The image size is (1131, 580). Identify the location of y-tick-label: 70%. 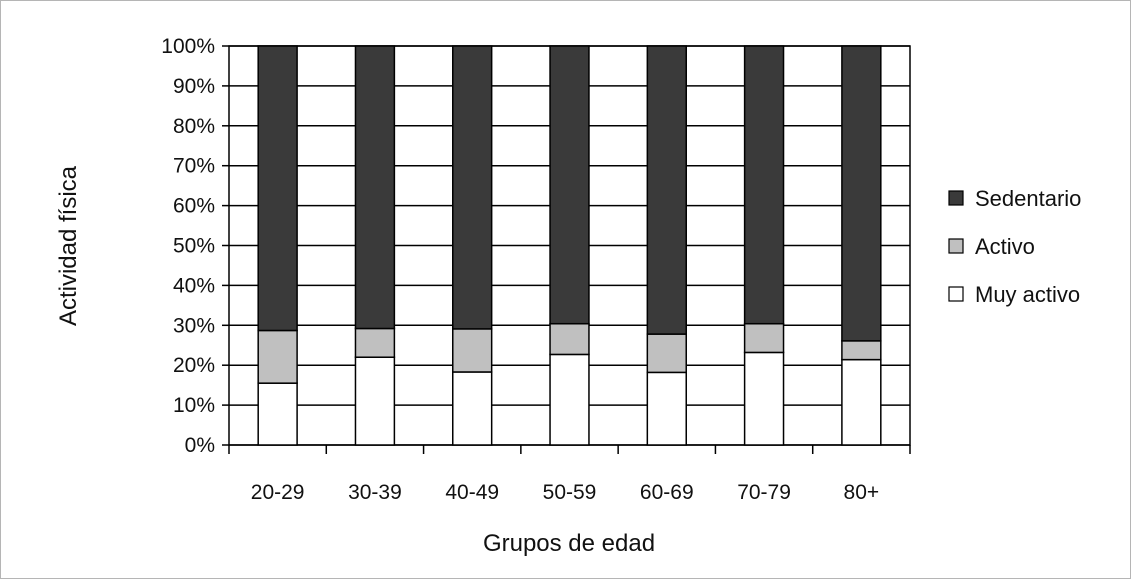
(194, 166).